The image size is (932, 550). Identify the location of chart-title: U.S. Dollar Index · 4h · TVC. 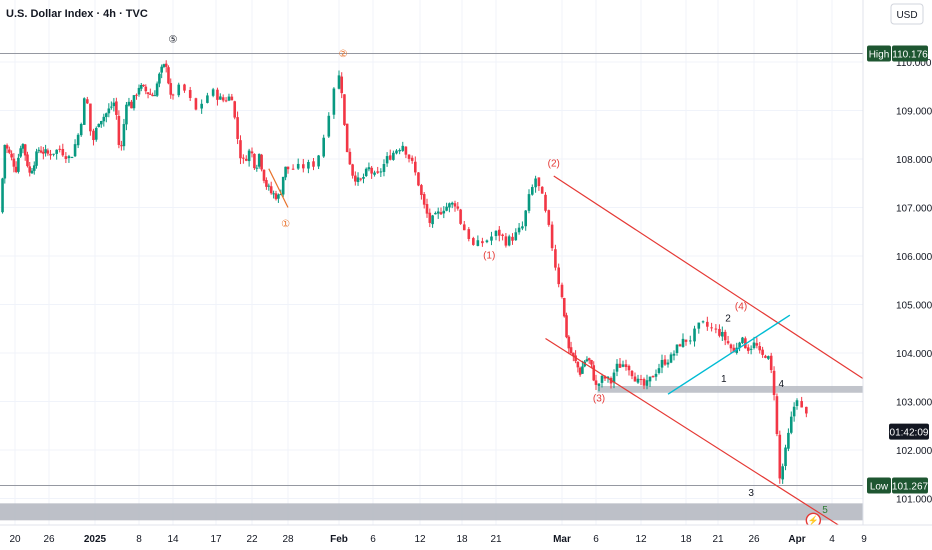
(77, 14).